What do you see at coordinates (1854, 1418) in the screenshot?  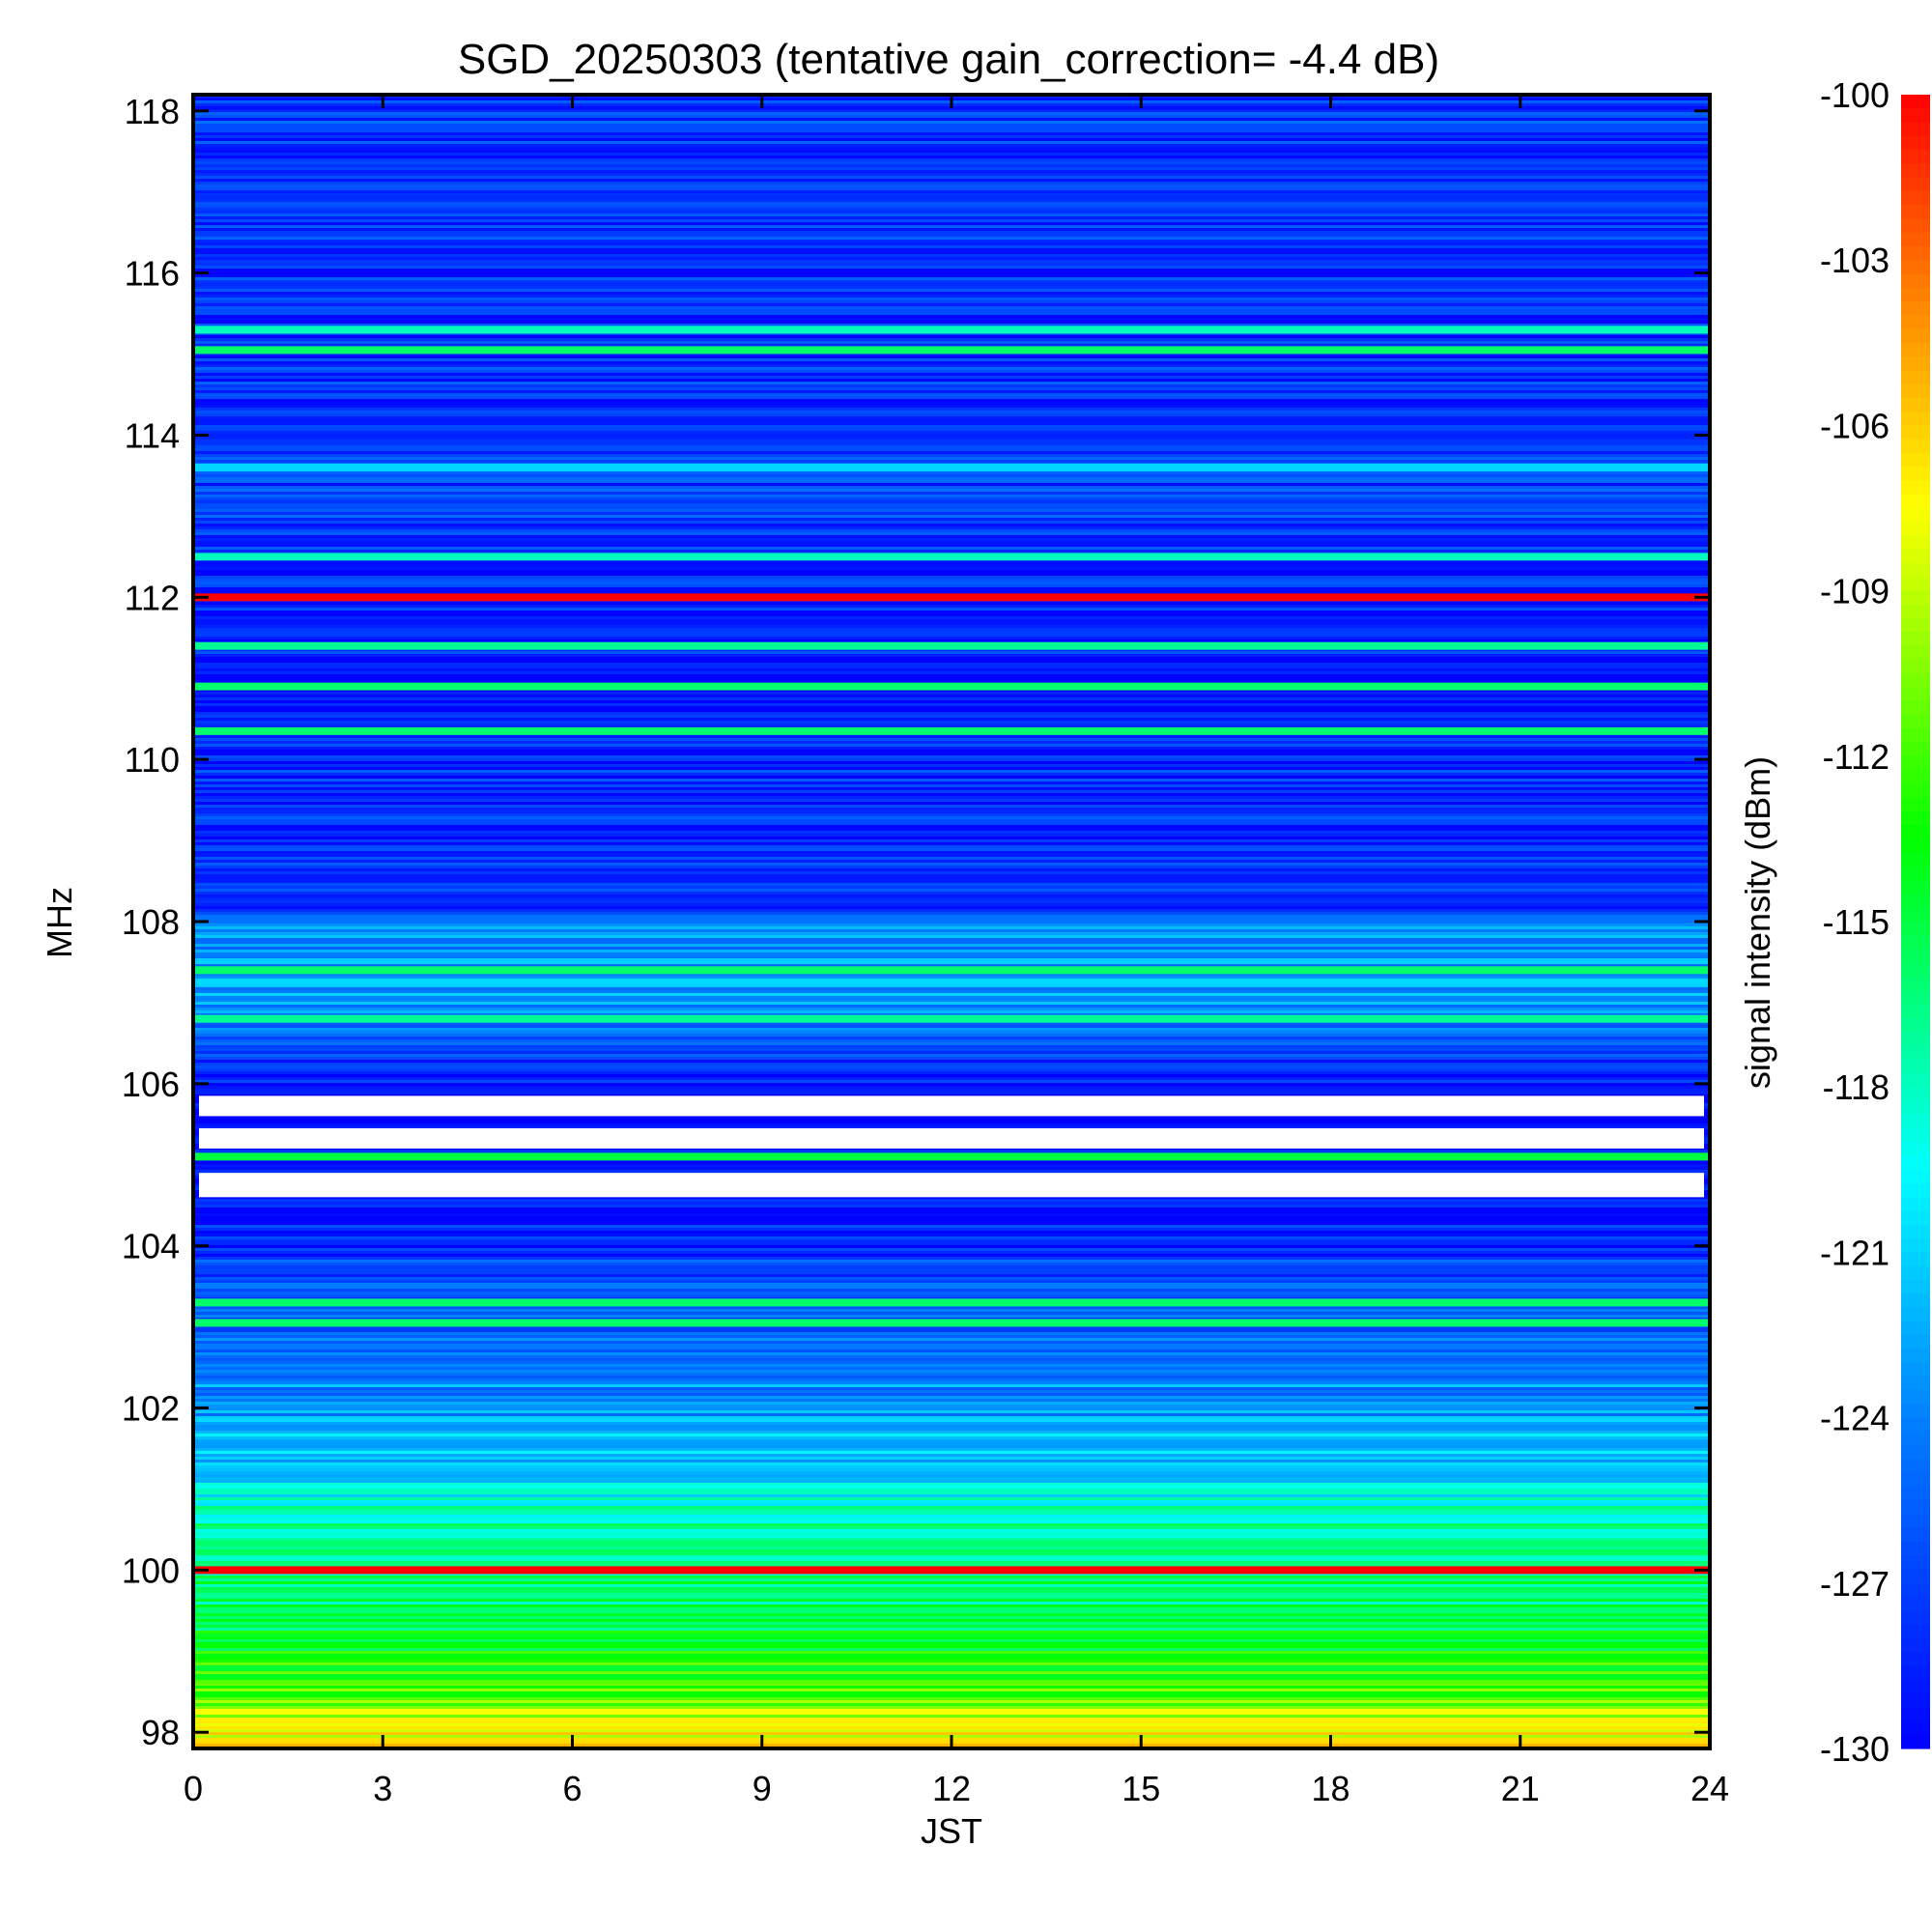 I see `colorbar-tick-label-8: -124` at bounding box center [1854, 1418].